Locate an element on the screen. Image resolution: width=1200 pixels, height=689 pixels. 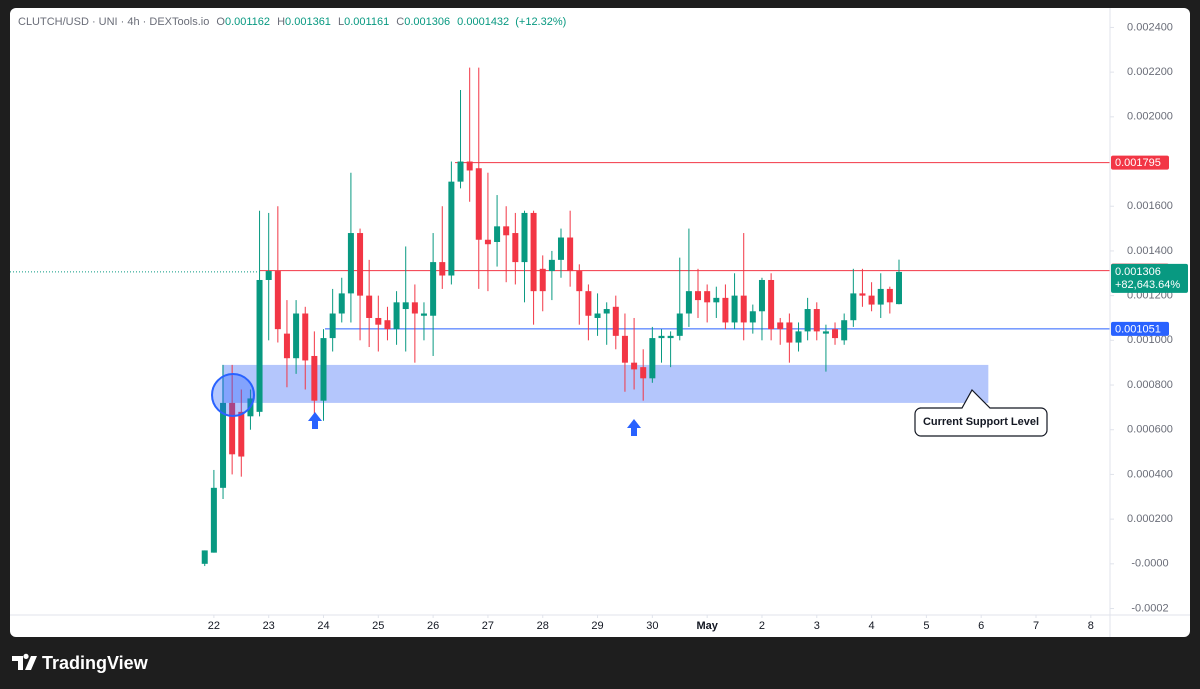
y-tick-label: 0.001600 is located at coordinates (1150, 206).